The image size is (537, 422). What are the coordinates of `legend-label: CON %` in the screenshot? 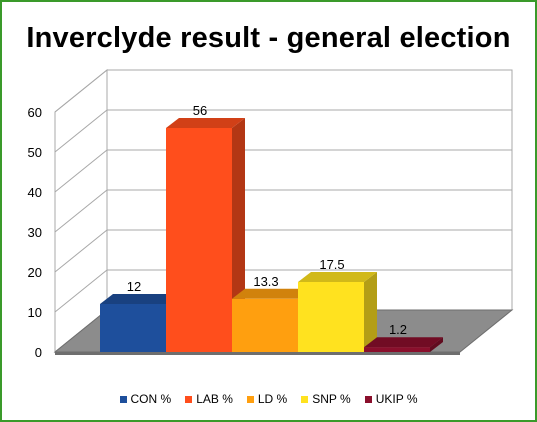 It's located at (151, 399).